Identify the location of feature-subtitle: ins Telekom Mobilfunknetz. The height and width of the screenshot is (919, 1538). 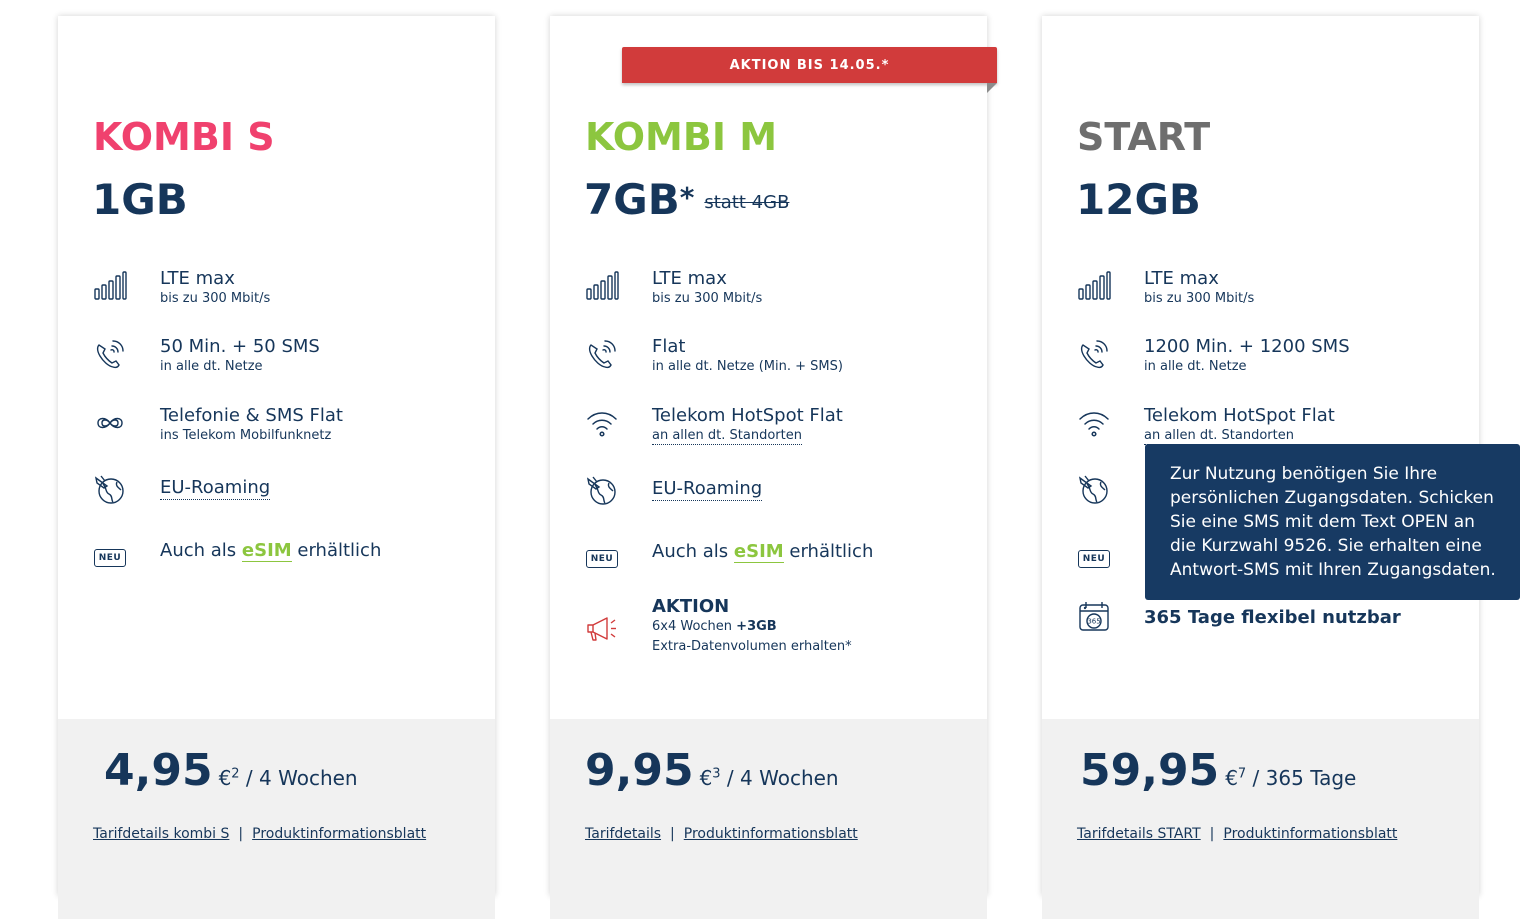
(246, 435).